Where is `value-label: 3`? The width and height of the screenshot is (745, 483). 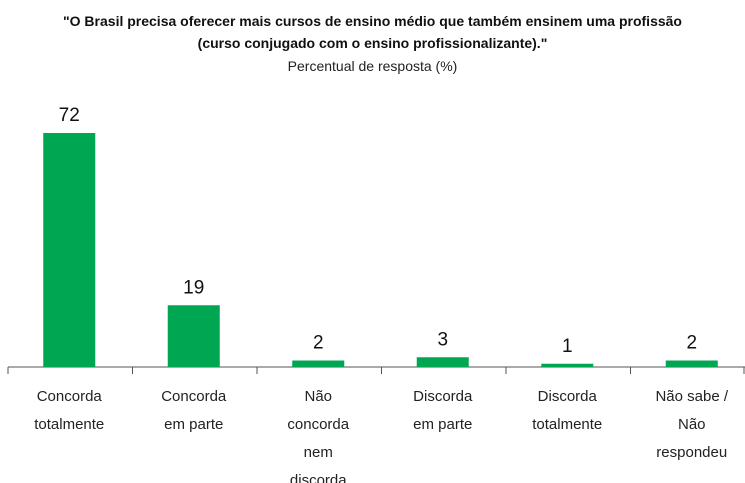
value-label: 3 is located at coordinates (442, 339).